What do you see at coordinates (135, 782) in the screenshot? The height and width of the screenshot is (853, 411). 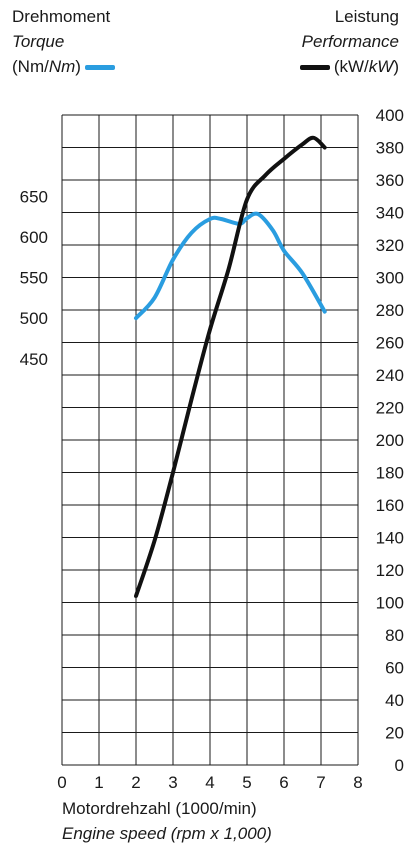 I see `x-tick-label: 2` at bounding box center [135, 782].